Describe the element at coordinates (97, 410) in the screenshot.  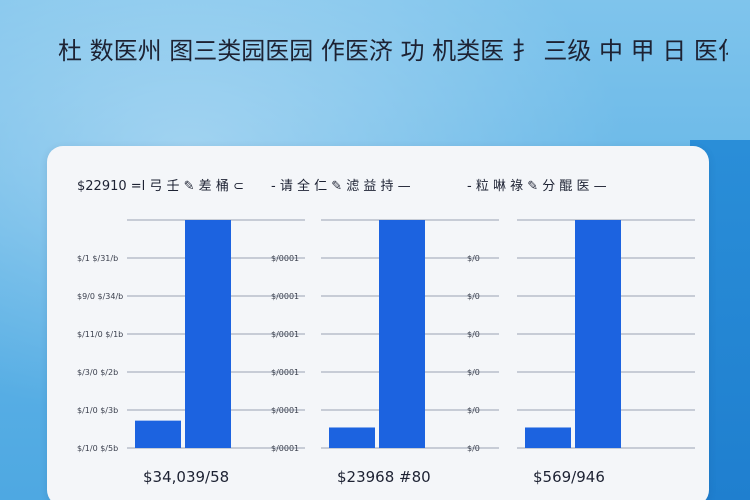
I see `y-tick-label: $/1/0 $/3b` at that location.